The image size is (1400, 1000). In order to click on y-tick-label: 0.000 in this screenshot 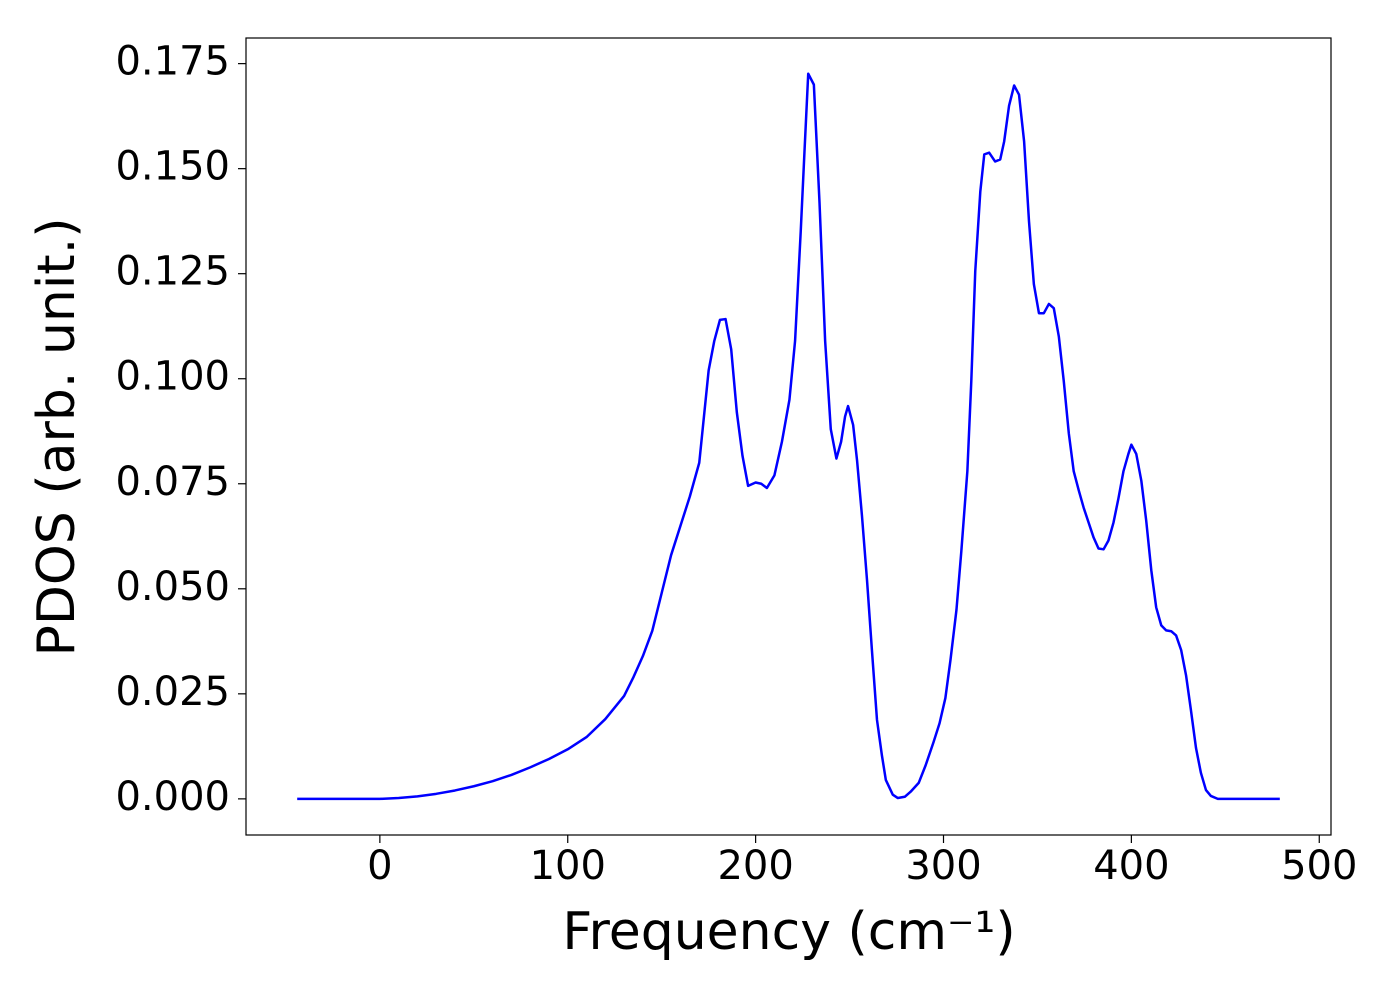, I will do `click(172, 797)`.